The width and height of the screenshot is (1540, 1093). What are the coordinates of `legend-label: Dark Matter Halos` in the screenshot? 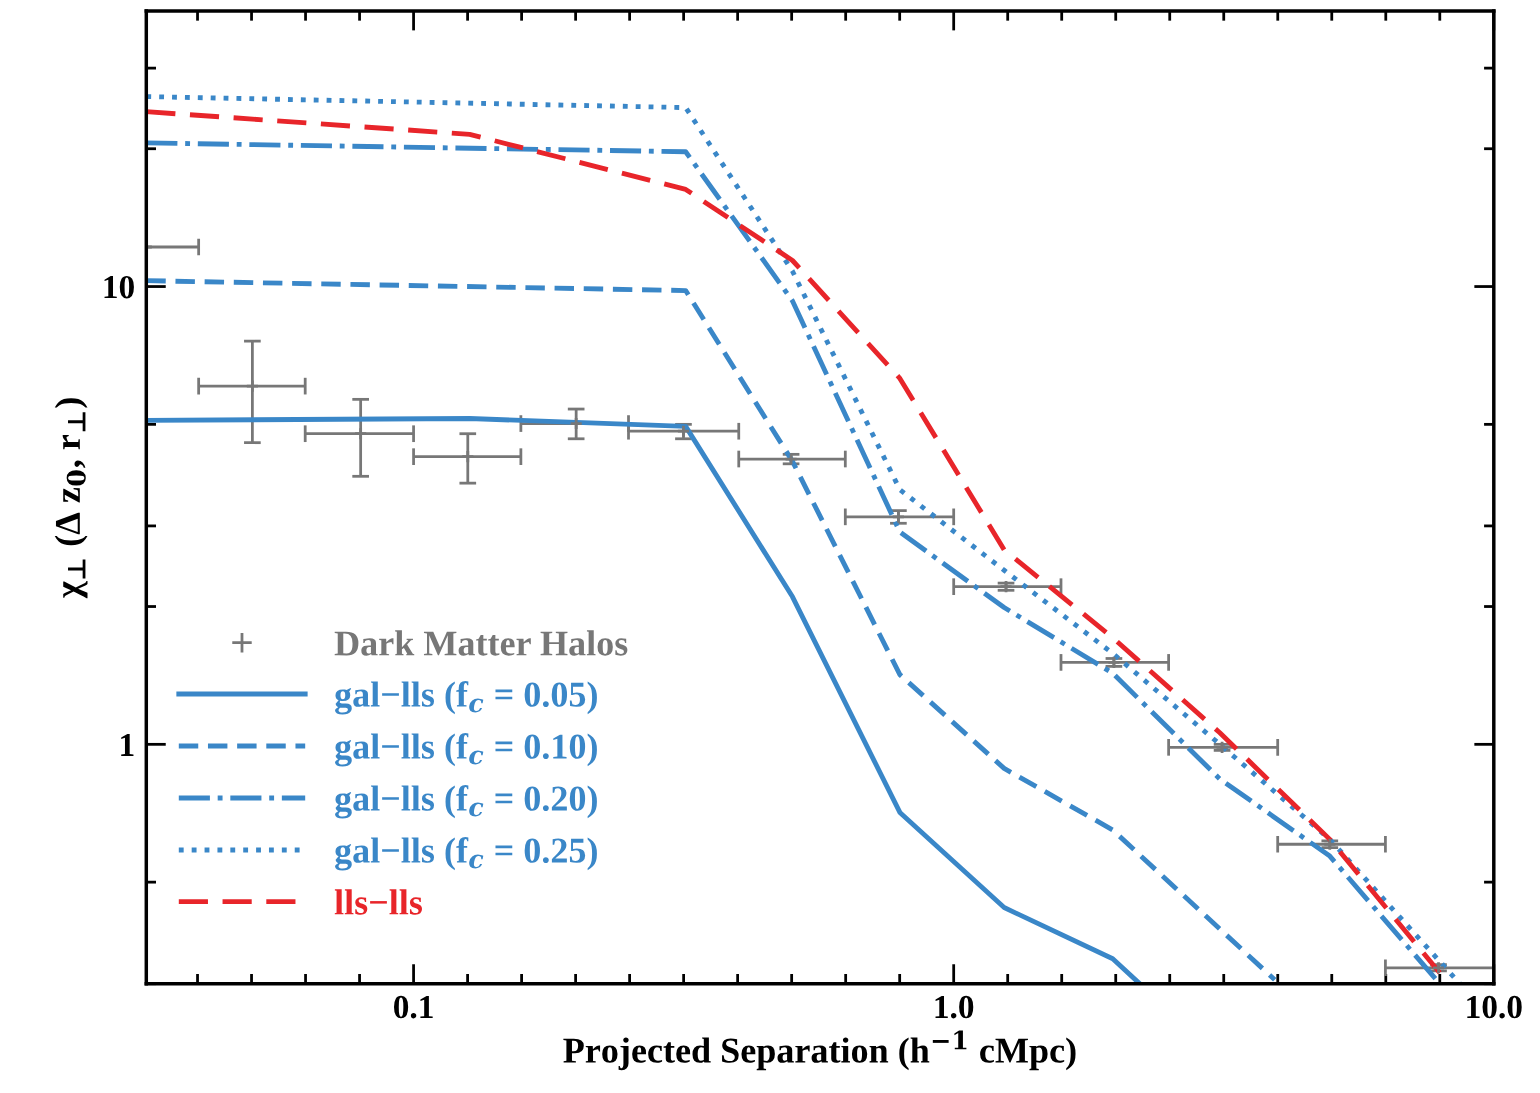 It's located at (481, 643).